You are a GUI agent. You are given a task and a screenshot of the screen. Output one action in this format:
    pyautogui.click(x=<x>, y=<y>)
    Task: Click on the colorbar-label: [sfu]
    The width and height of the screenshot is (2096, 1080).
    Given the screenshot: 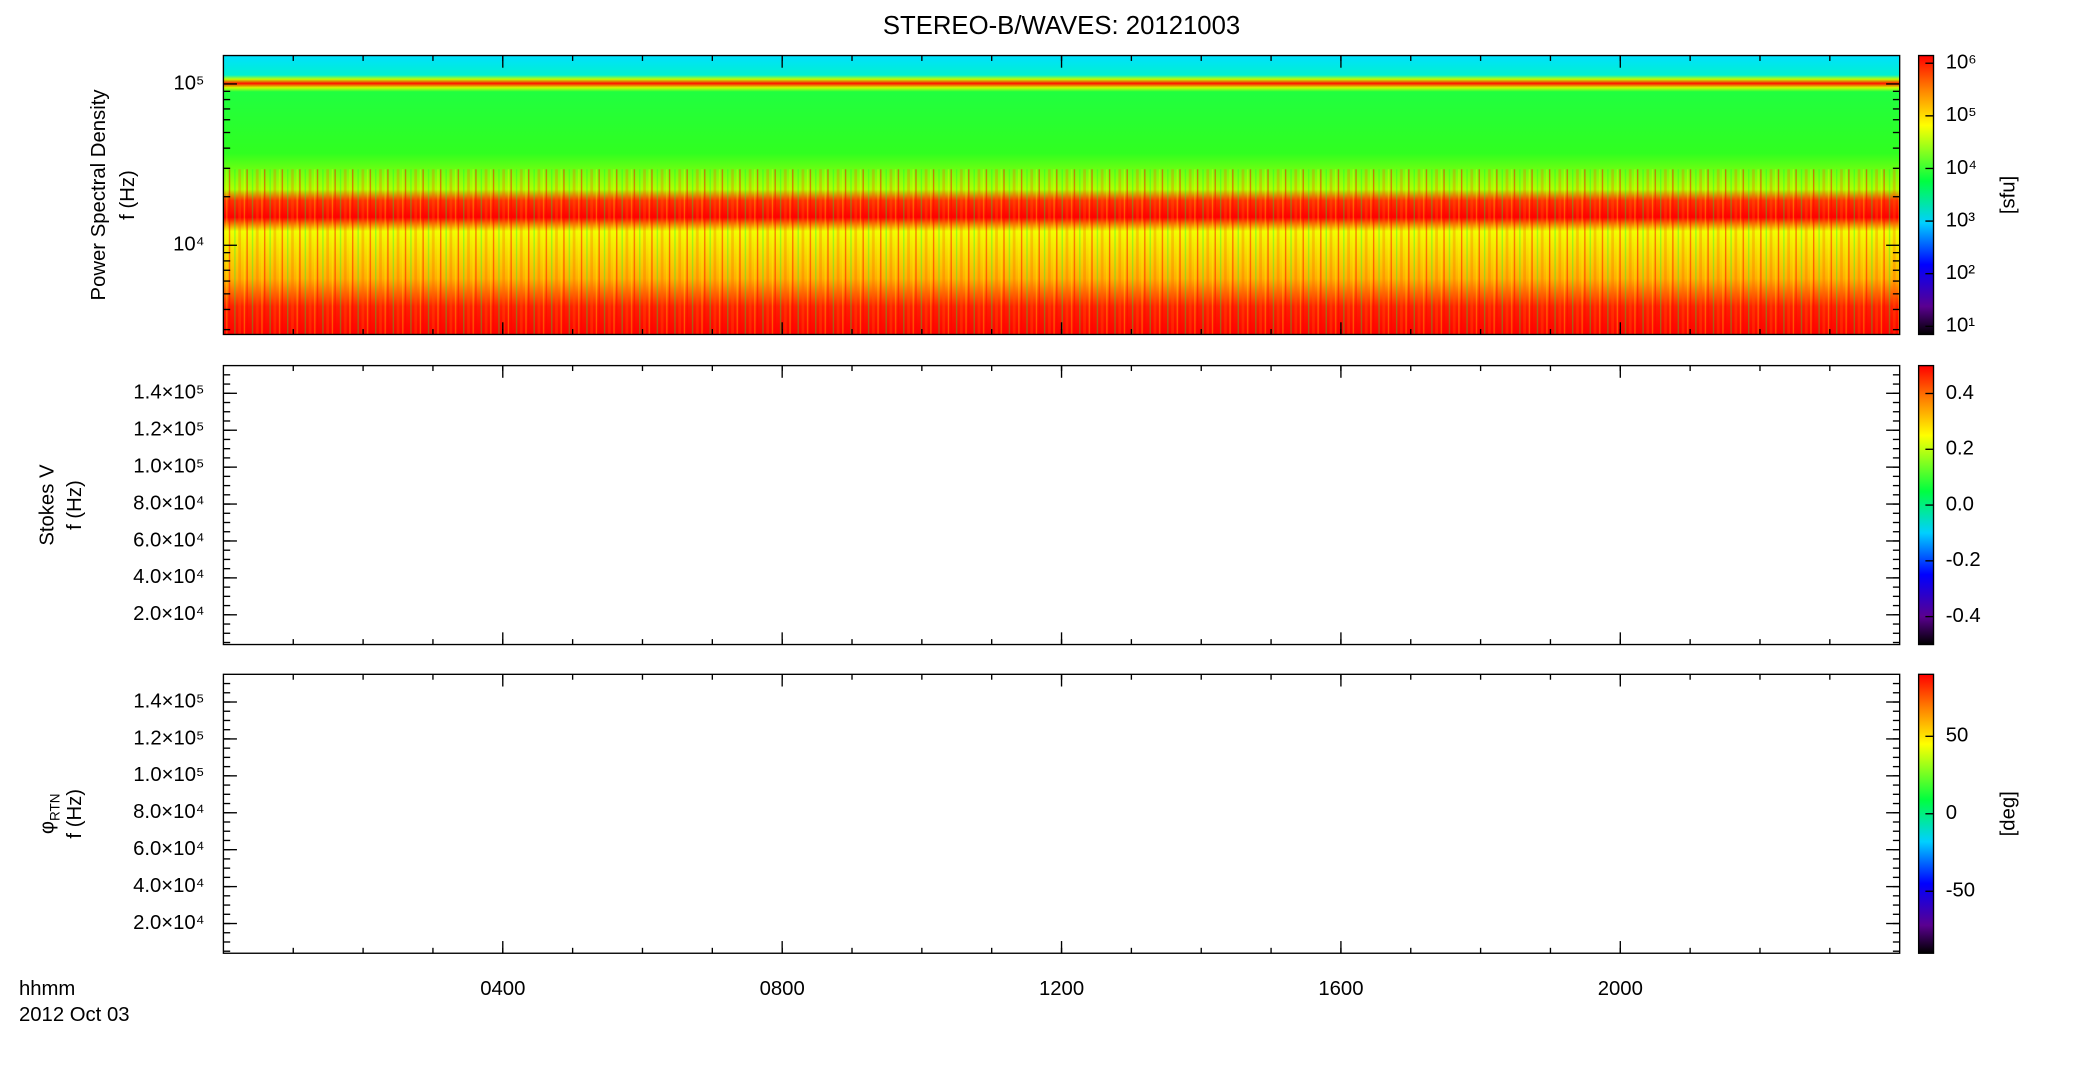 What is the action you would take?
    pyautogui.click(x=2009, y=195)
    